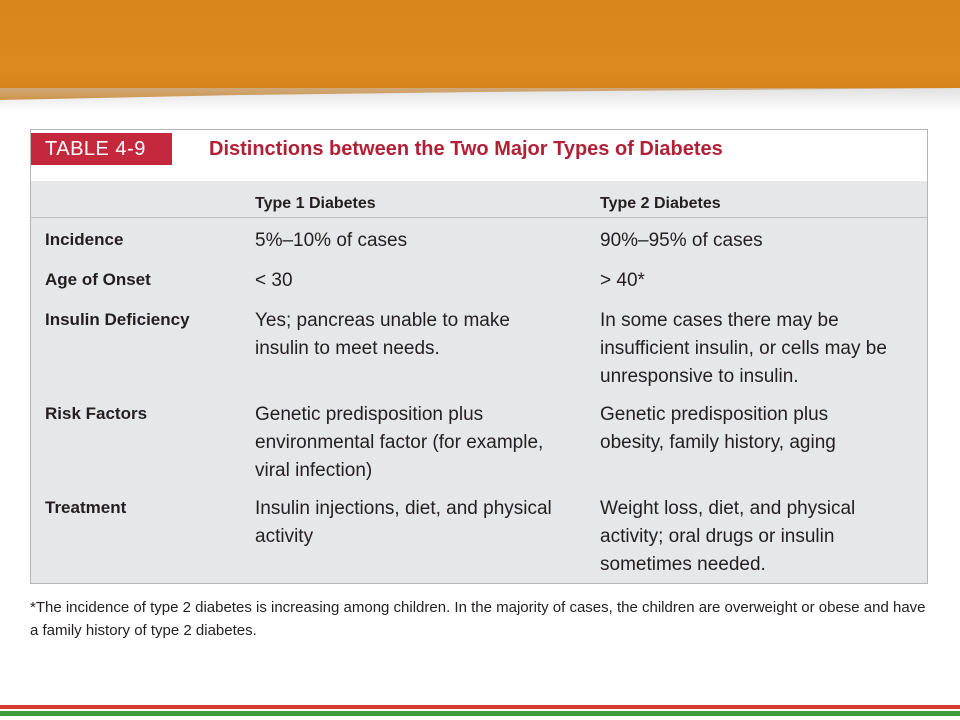 This screenshot has height=720, width=960. Describe the element at coordinates (96, 413) in the screenshot. I see `row-label-risk-factors: Risk Factors` at that location.